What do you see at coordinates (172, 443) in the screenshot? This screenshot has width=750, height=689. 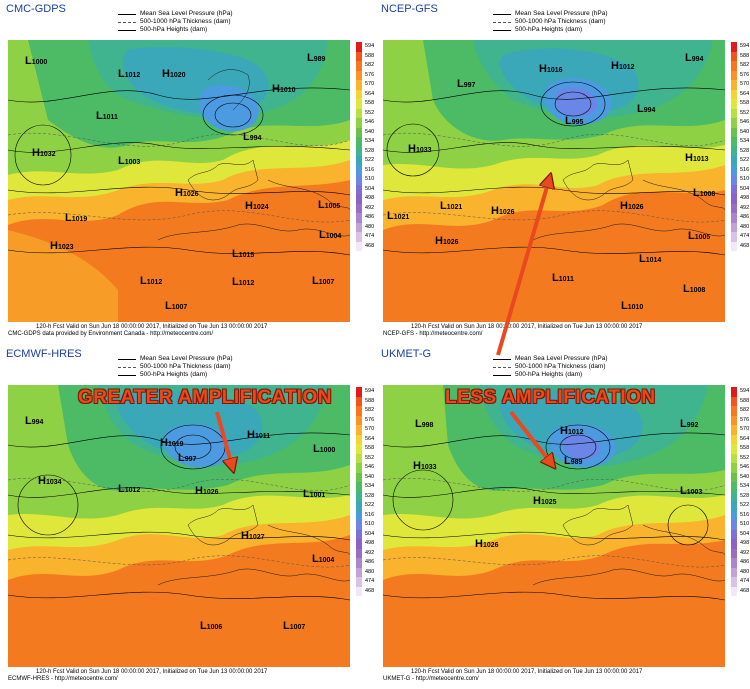 I see `pressure-high: H1019` at bounding box center [172, 443].